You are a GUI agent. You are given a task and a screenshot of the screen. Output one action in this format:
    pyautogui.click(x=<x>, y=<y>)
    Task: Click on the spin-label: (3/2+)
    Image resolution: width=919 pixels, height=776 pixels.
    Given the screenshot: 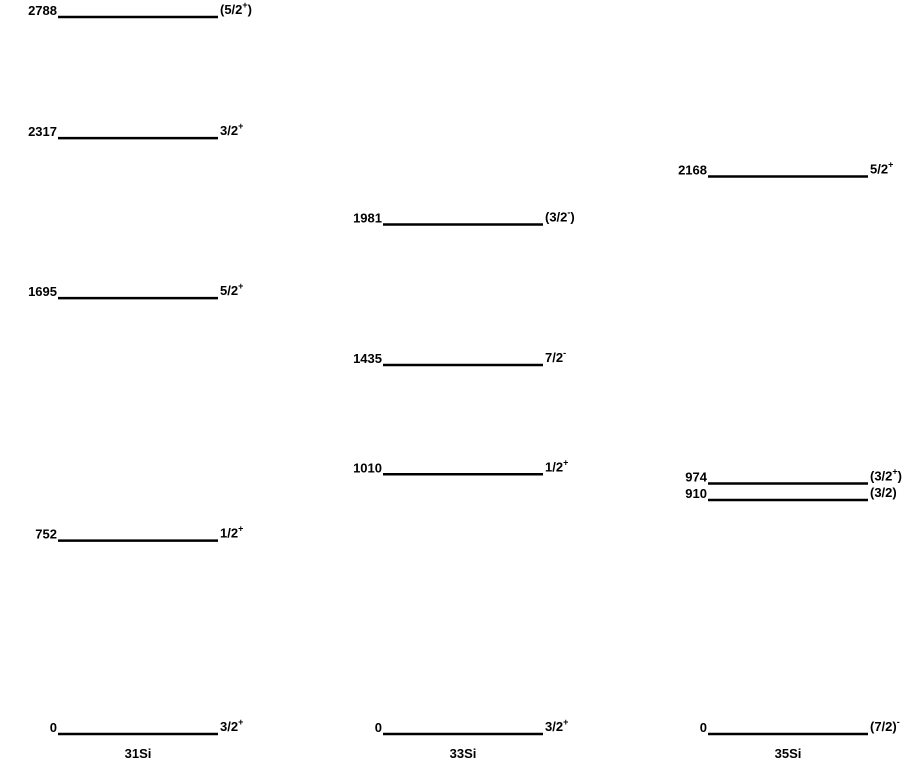 What is the action you would take?
    pyautogui.click(x=886, y=475)
    